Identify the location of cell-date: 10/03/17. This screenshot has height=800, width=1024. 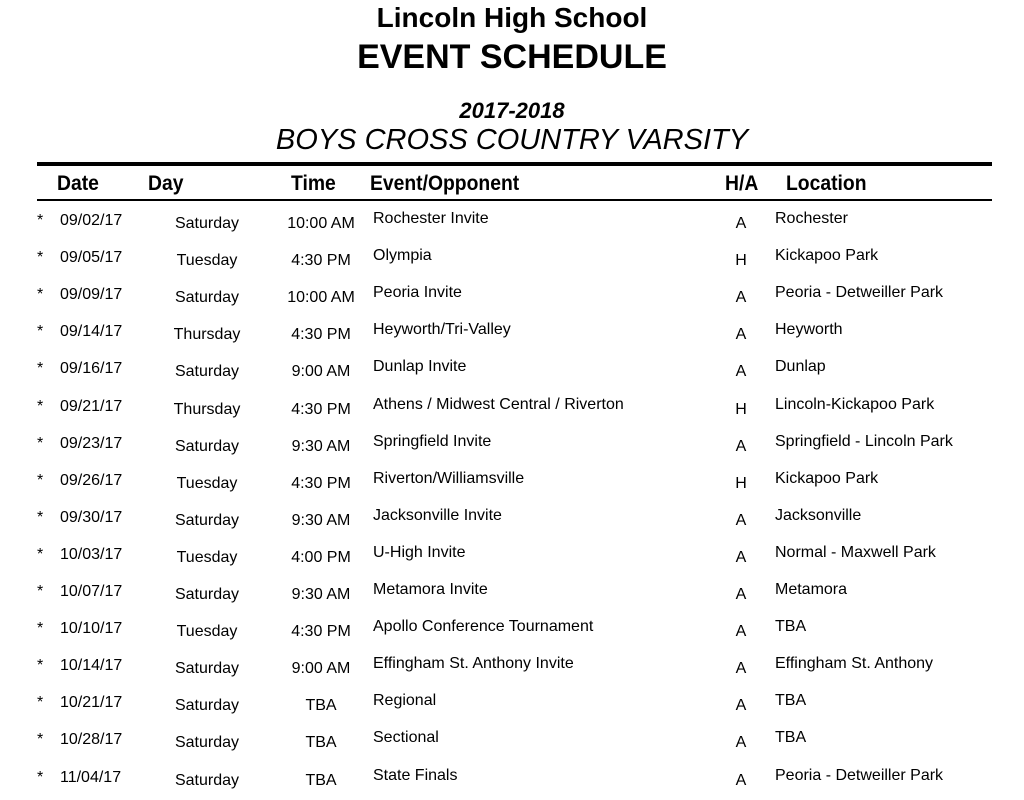
(91, 554).